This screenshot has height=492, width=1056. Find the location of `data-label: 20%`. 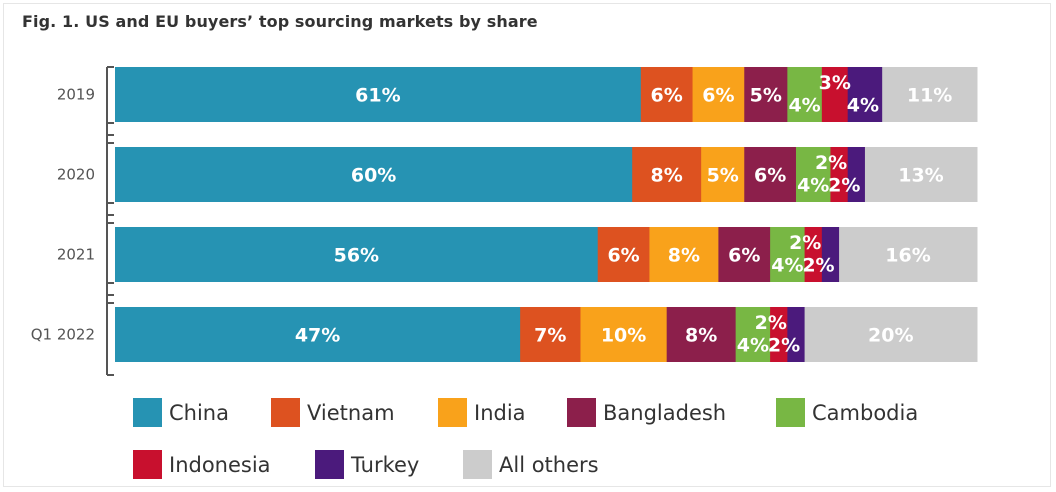

data-label: 20% is located at coordinates (890, 336).